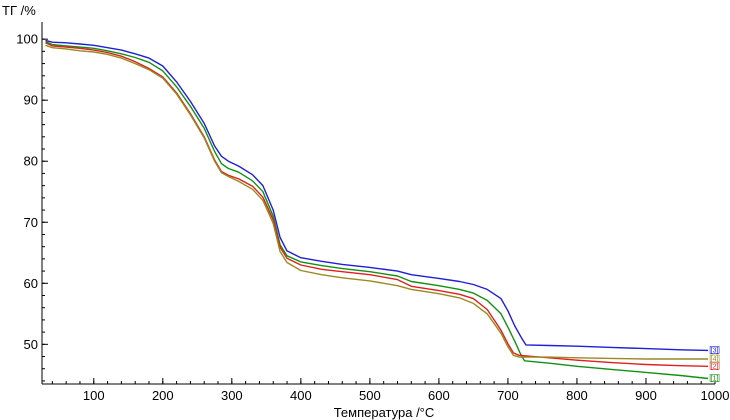 The width and height of the screenshot is (730, 420). Describe the element at coordinates (577, 395) in the screenshot. I see `x-tick-label: 800` at that location.